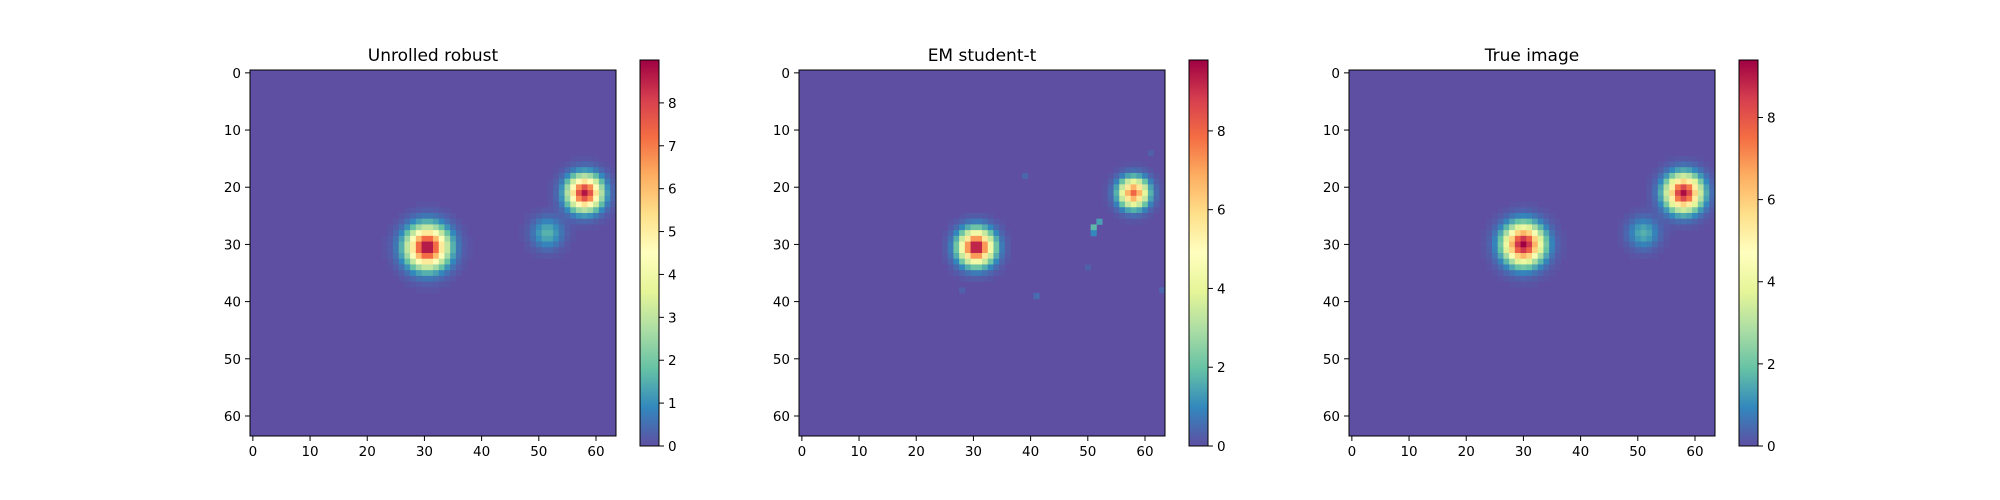 This screenshot has width=2000, height=500. Describe the element at coordinates (1087, 452) in the screenshot. I see `x-tick-label: 50` at that location.